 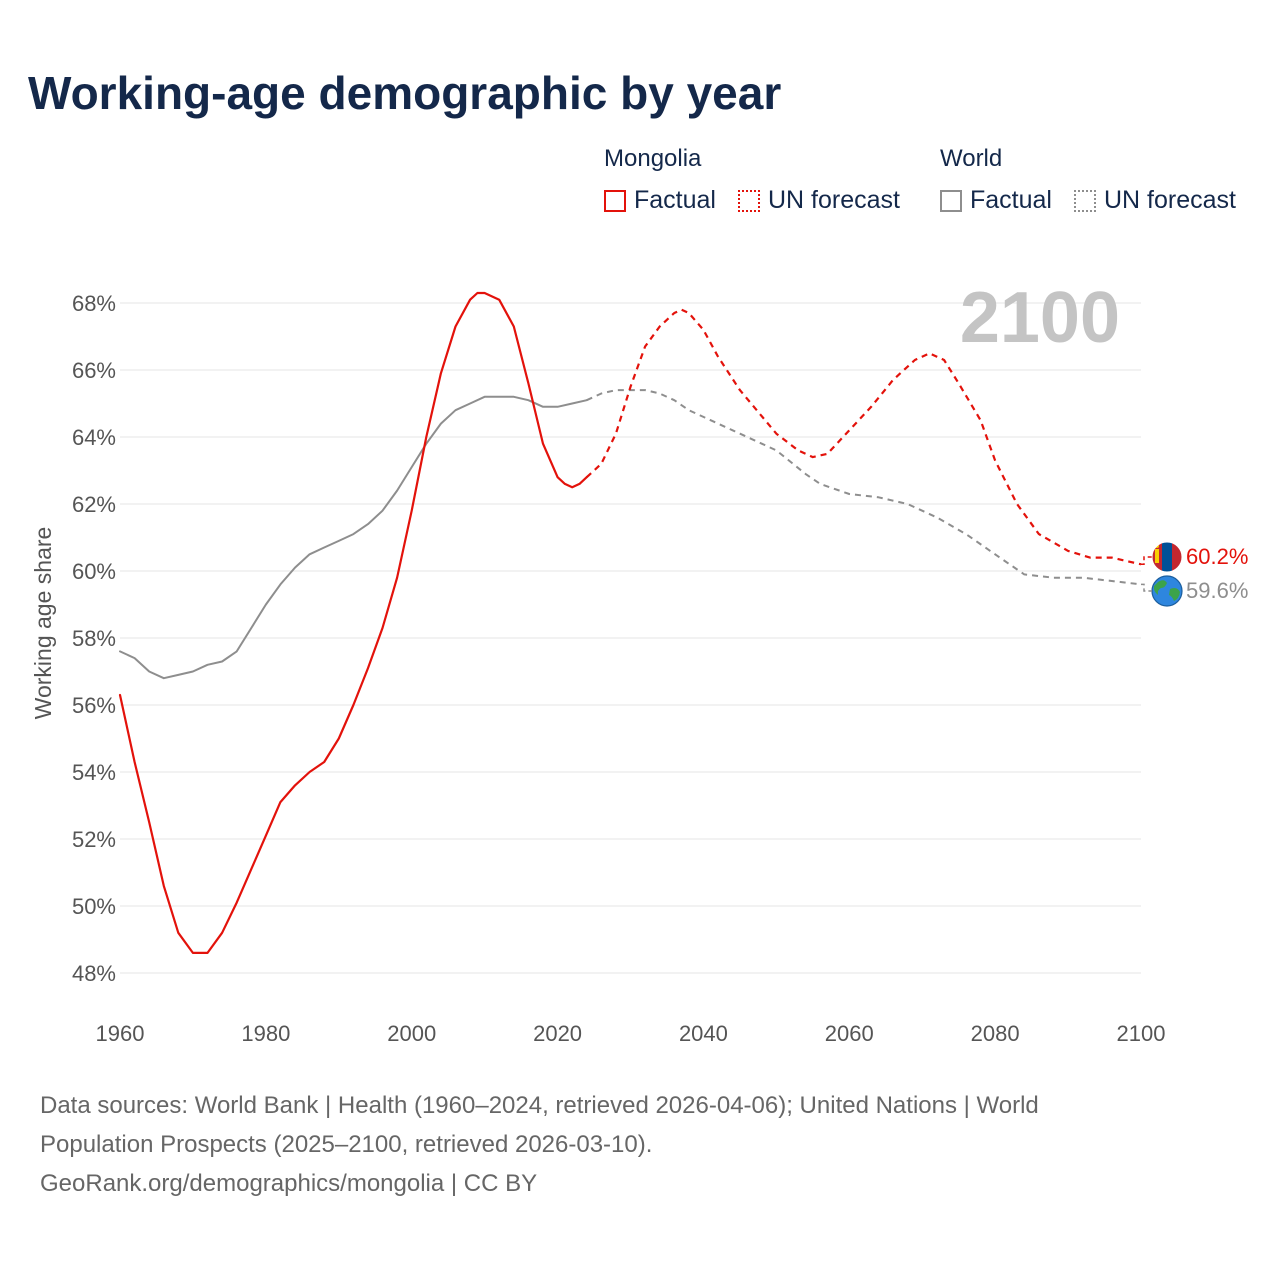 I want to click on connector-world, so click(x=1146, y=587).